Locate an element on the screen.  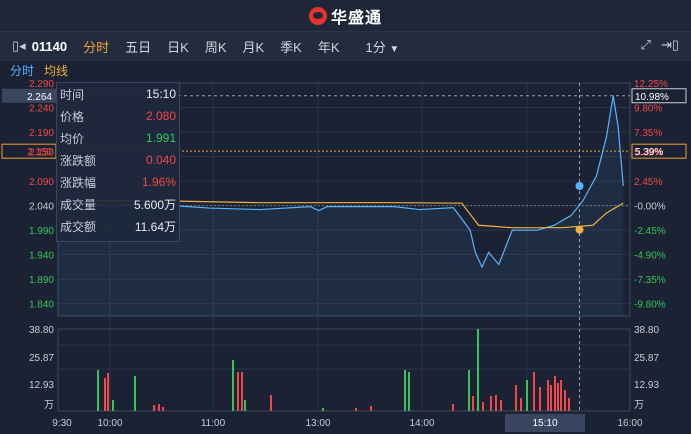
tab-weekly: 周K is located at coordinates (215, 47).